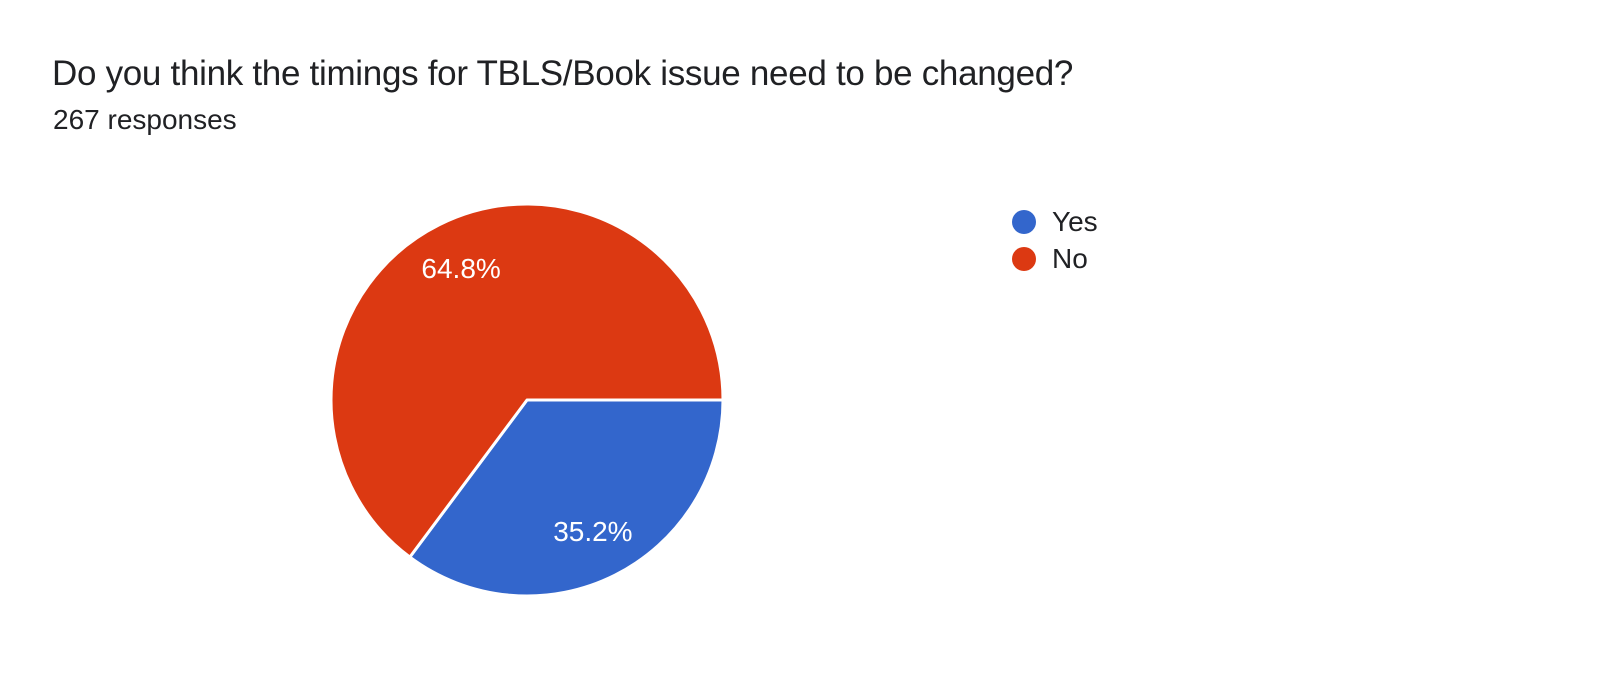 The image size is (1600, 673). I want to click on legend-label-no: No, so click(1070, 258).